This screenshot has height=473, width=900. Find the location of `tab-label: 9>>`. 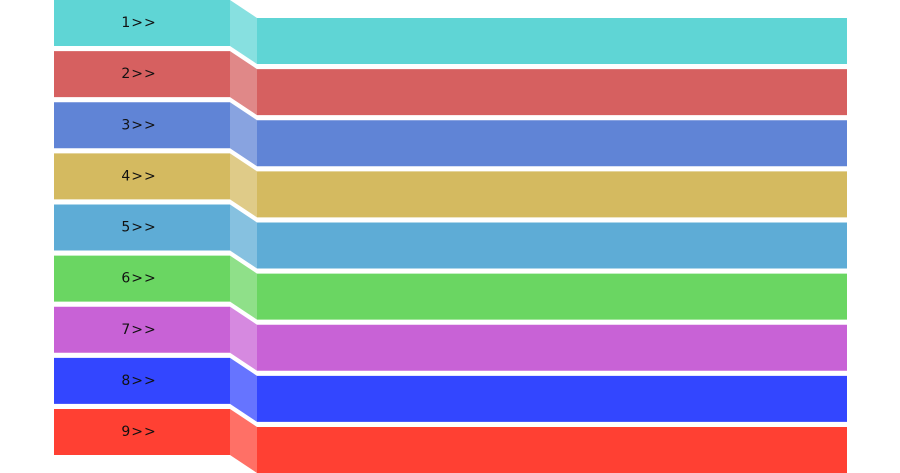

tab-label: 9>> is located at coordinates (138, 432).